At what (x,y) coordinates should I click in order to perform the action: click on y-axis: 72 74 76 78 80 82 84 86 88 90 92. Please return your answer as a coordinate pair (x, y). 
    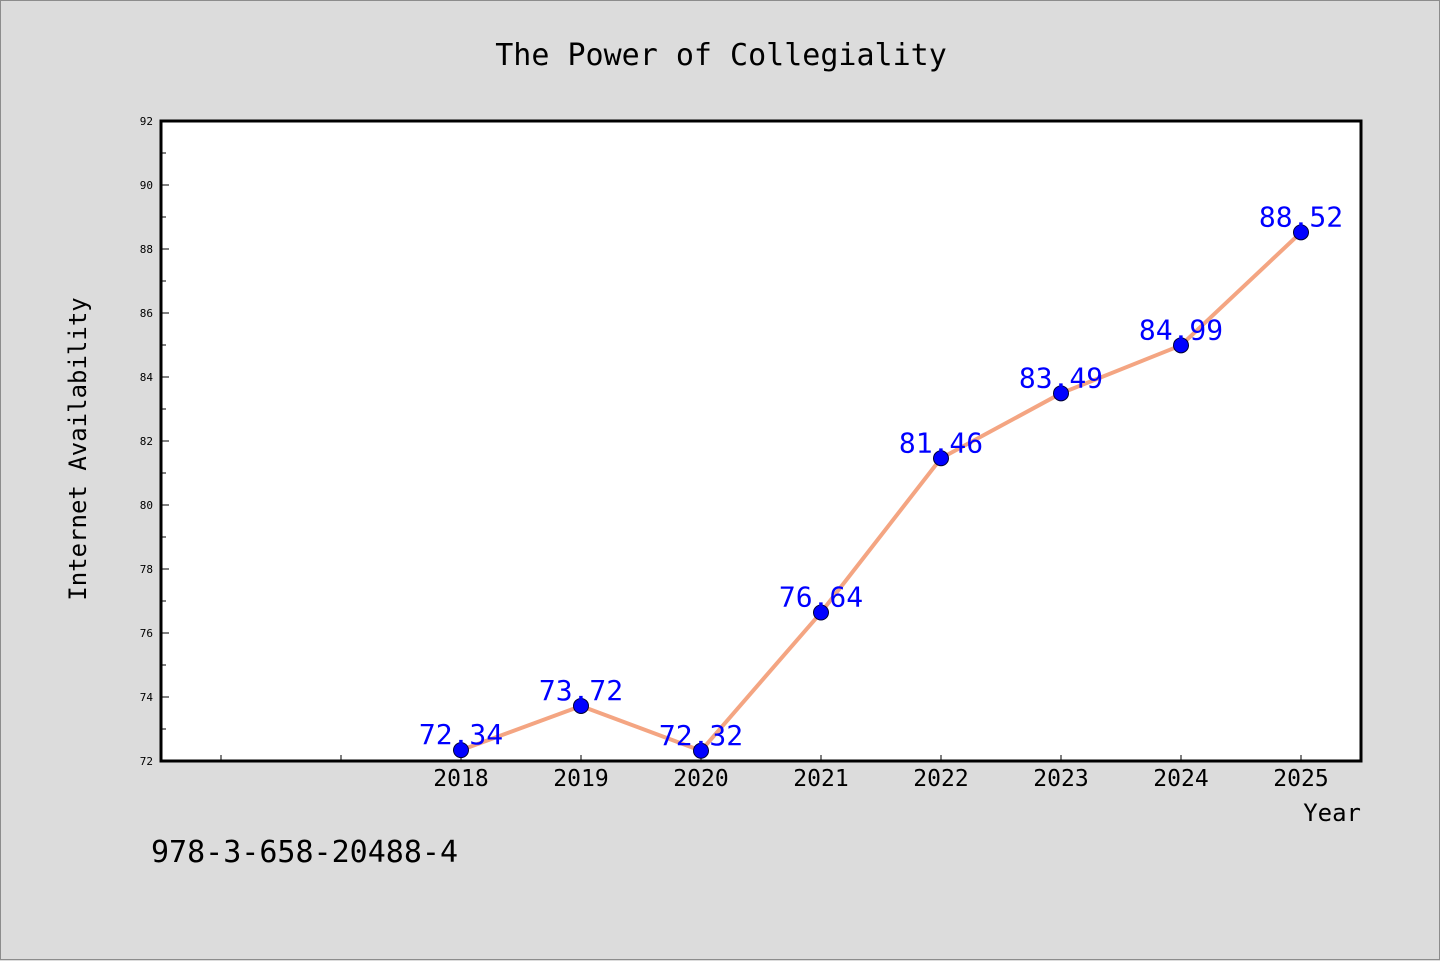
    Looking at the image, I should click on (154, 441).